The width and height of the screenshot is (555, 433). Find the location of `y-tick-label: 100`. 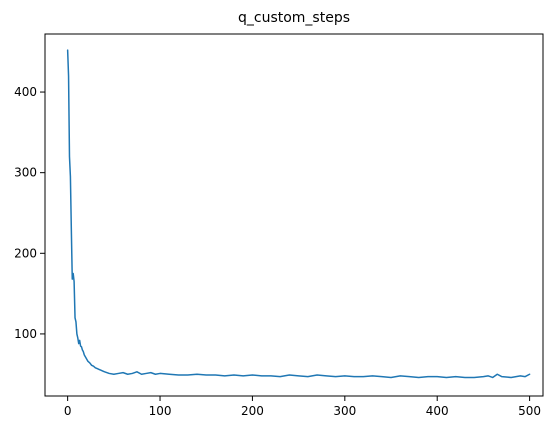

y-tick-label: 100 is located at coordinates (25, 334).